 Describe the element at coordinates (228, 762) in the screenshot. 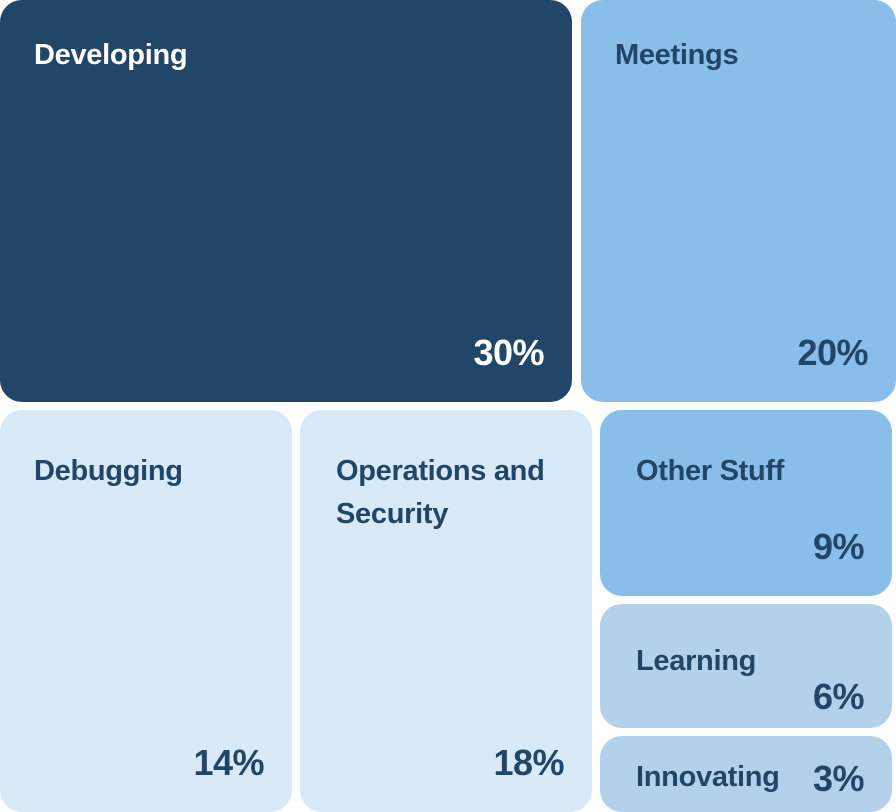

I see `cell-value: 14%` at that location.